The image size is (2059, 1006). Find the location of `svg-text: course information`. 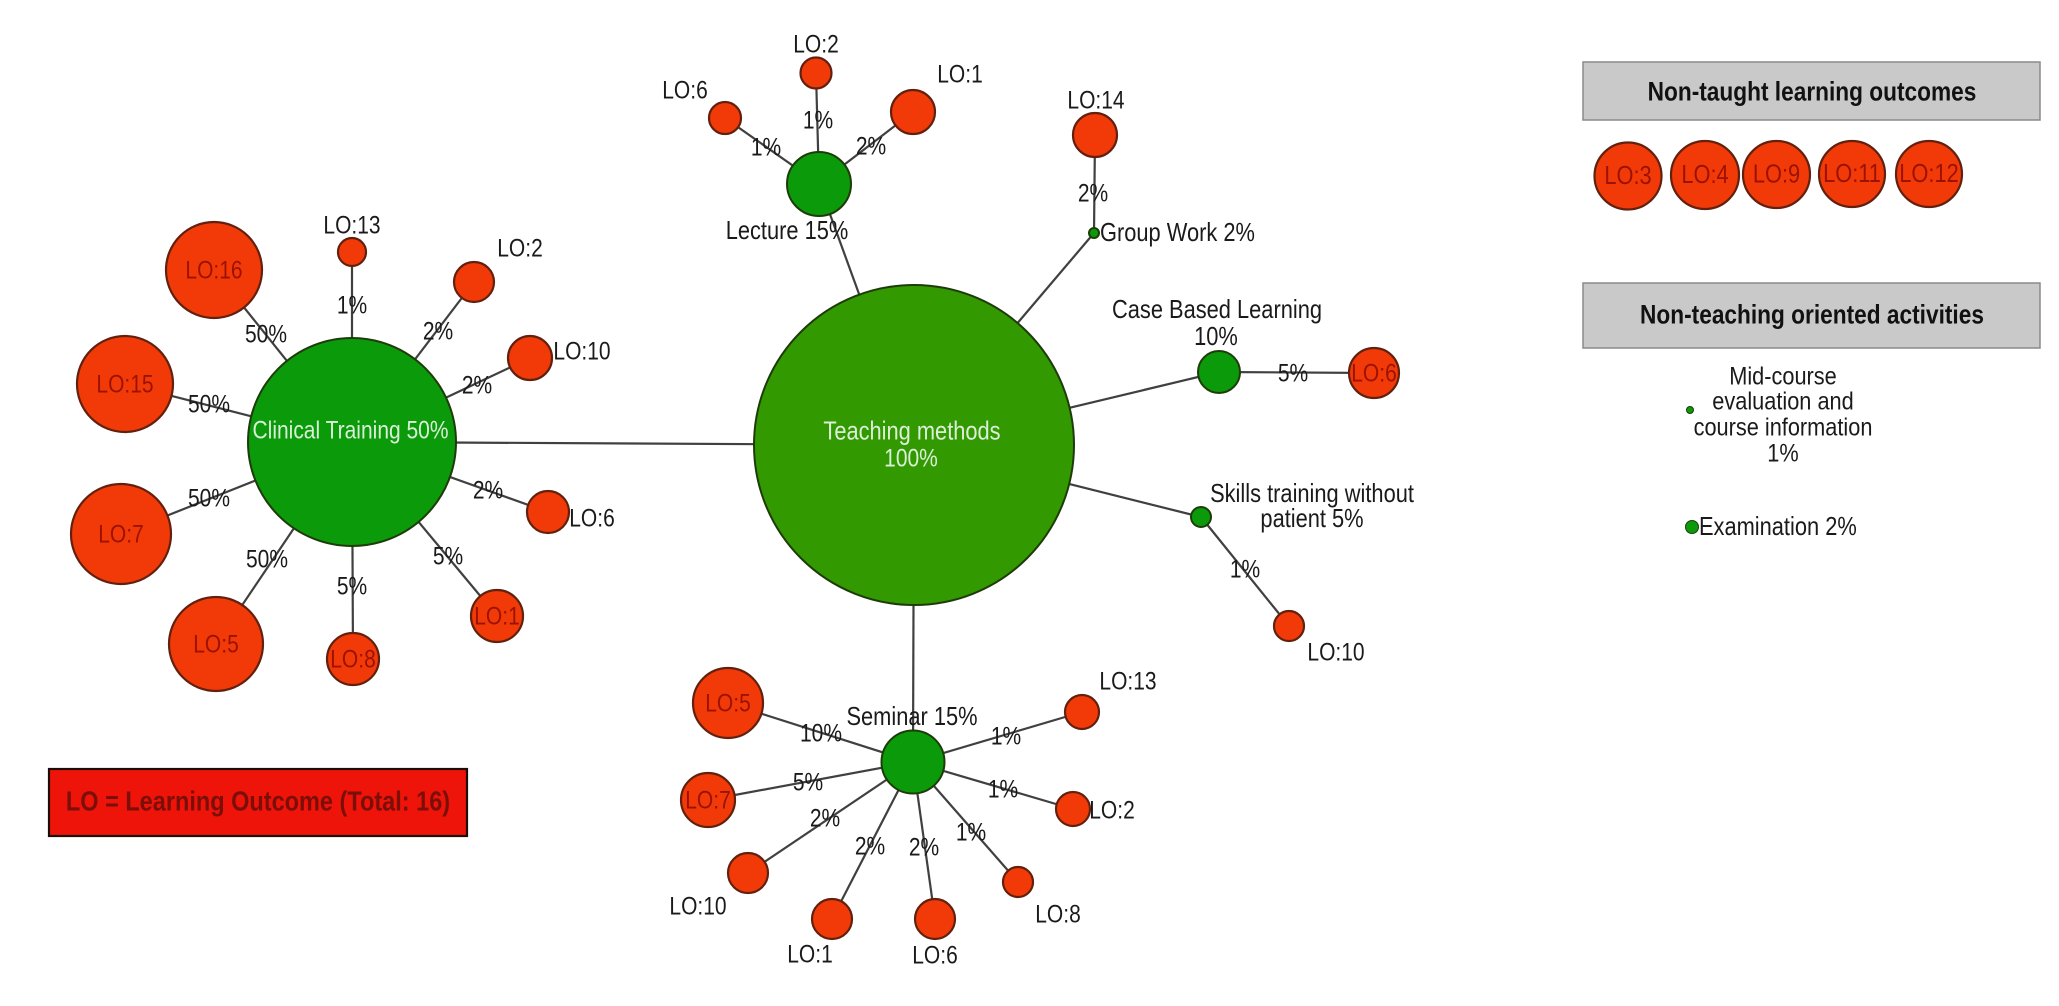

svg-text: course information is located at coordinates (1783, 427).